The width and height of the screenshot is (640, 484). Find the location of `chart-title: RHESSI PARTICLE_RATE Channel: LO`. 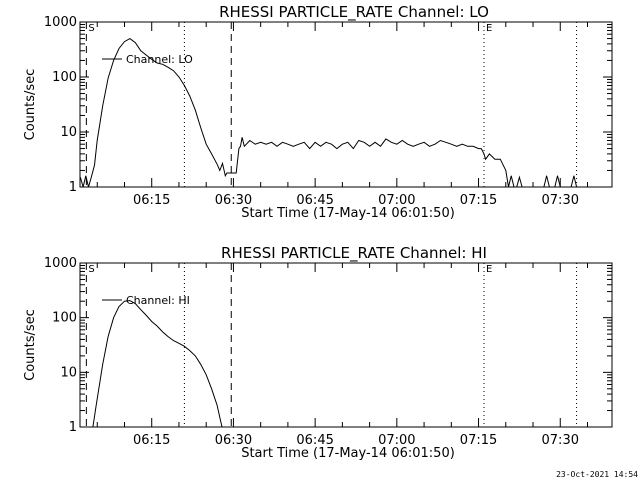

chart-title: RHESSI PARTICLE_RATE Channel: LO is located at coordinates (354, 12).